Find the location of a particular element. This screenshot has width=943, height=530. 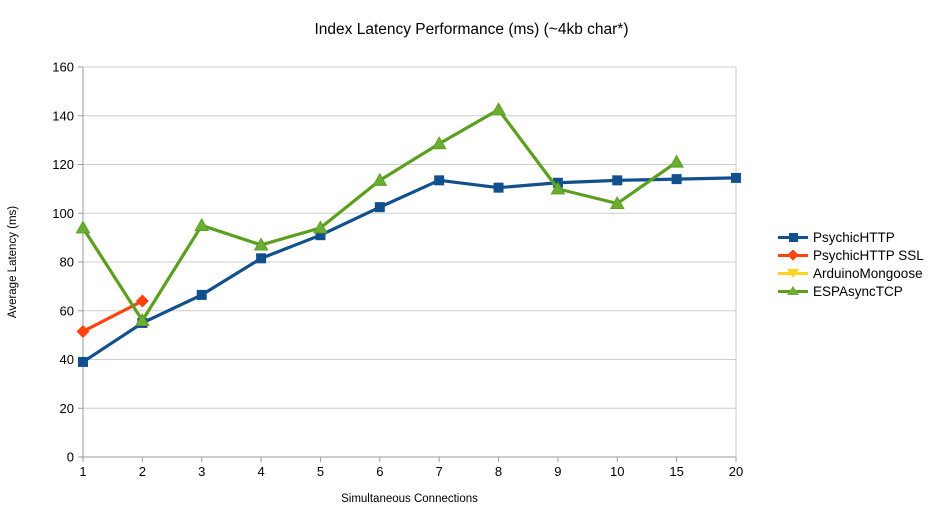

svg-text: 60 is located at coordinates (67, 310).